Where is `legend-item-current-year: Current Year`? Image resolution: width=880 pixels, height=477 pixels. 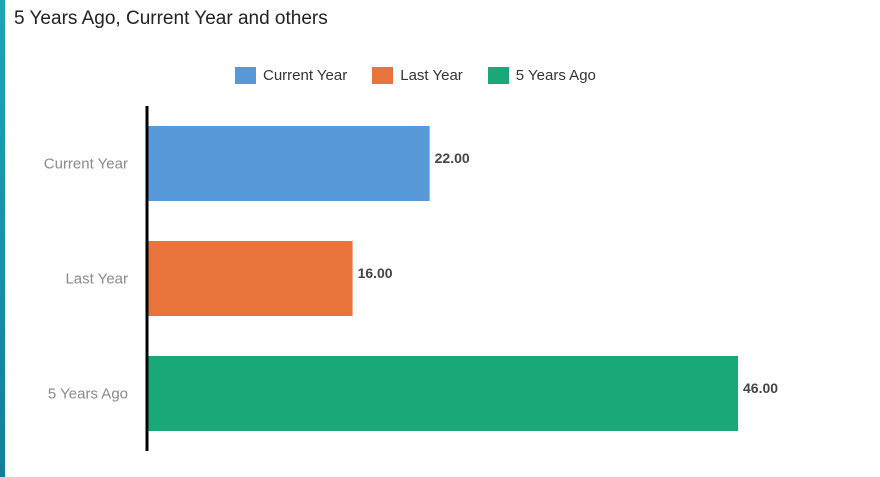 legend-item-current-year: Current Year is located at coordinates (291, 75).